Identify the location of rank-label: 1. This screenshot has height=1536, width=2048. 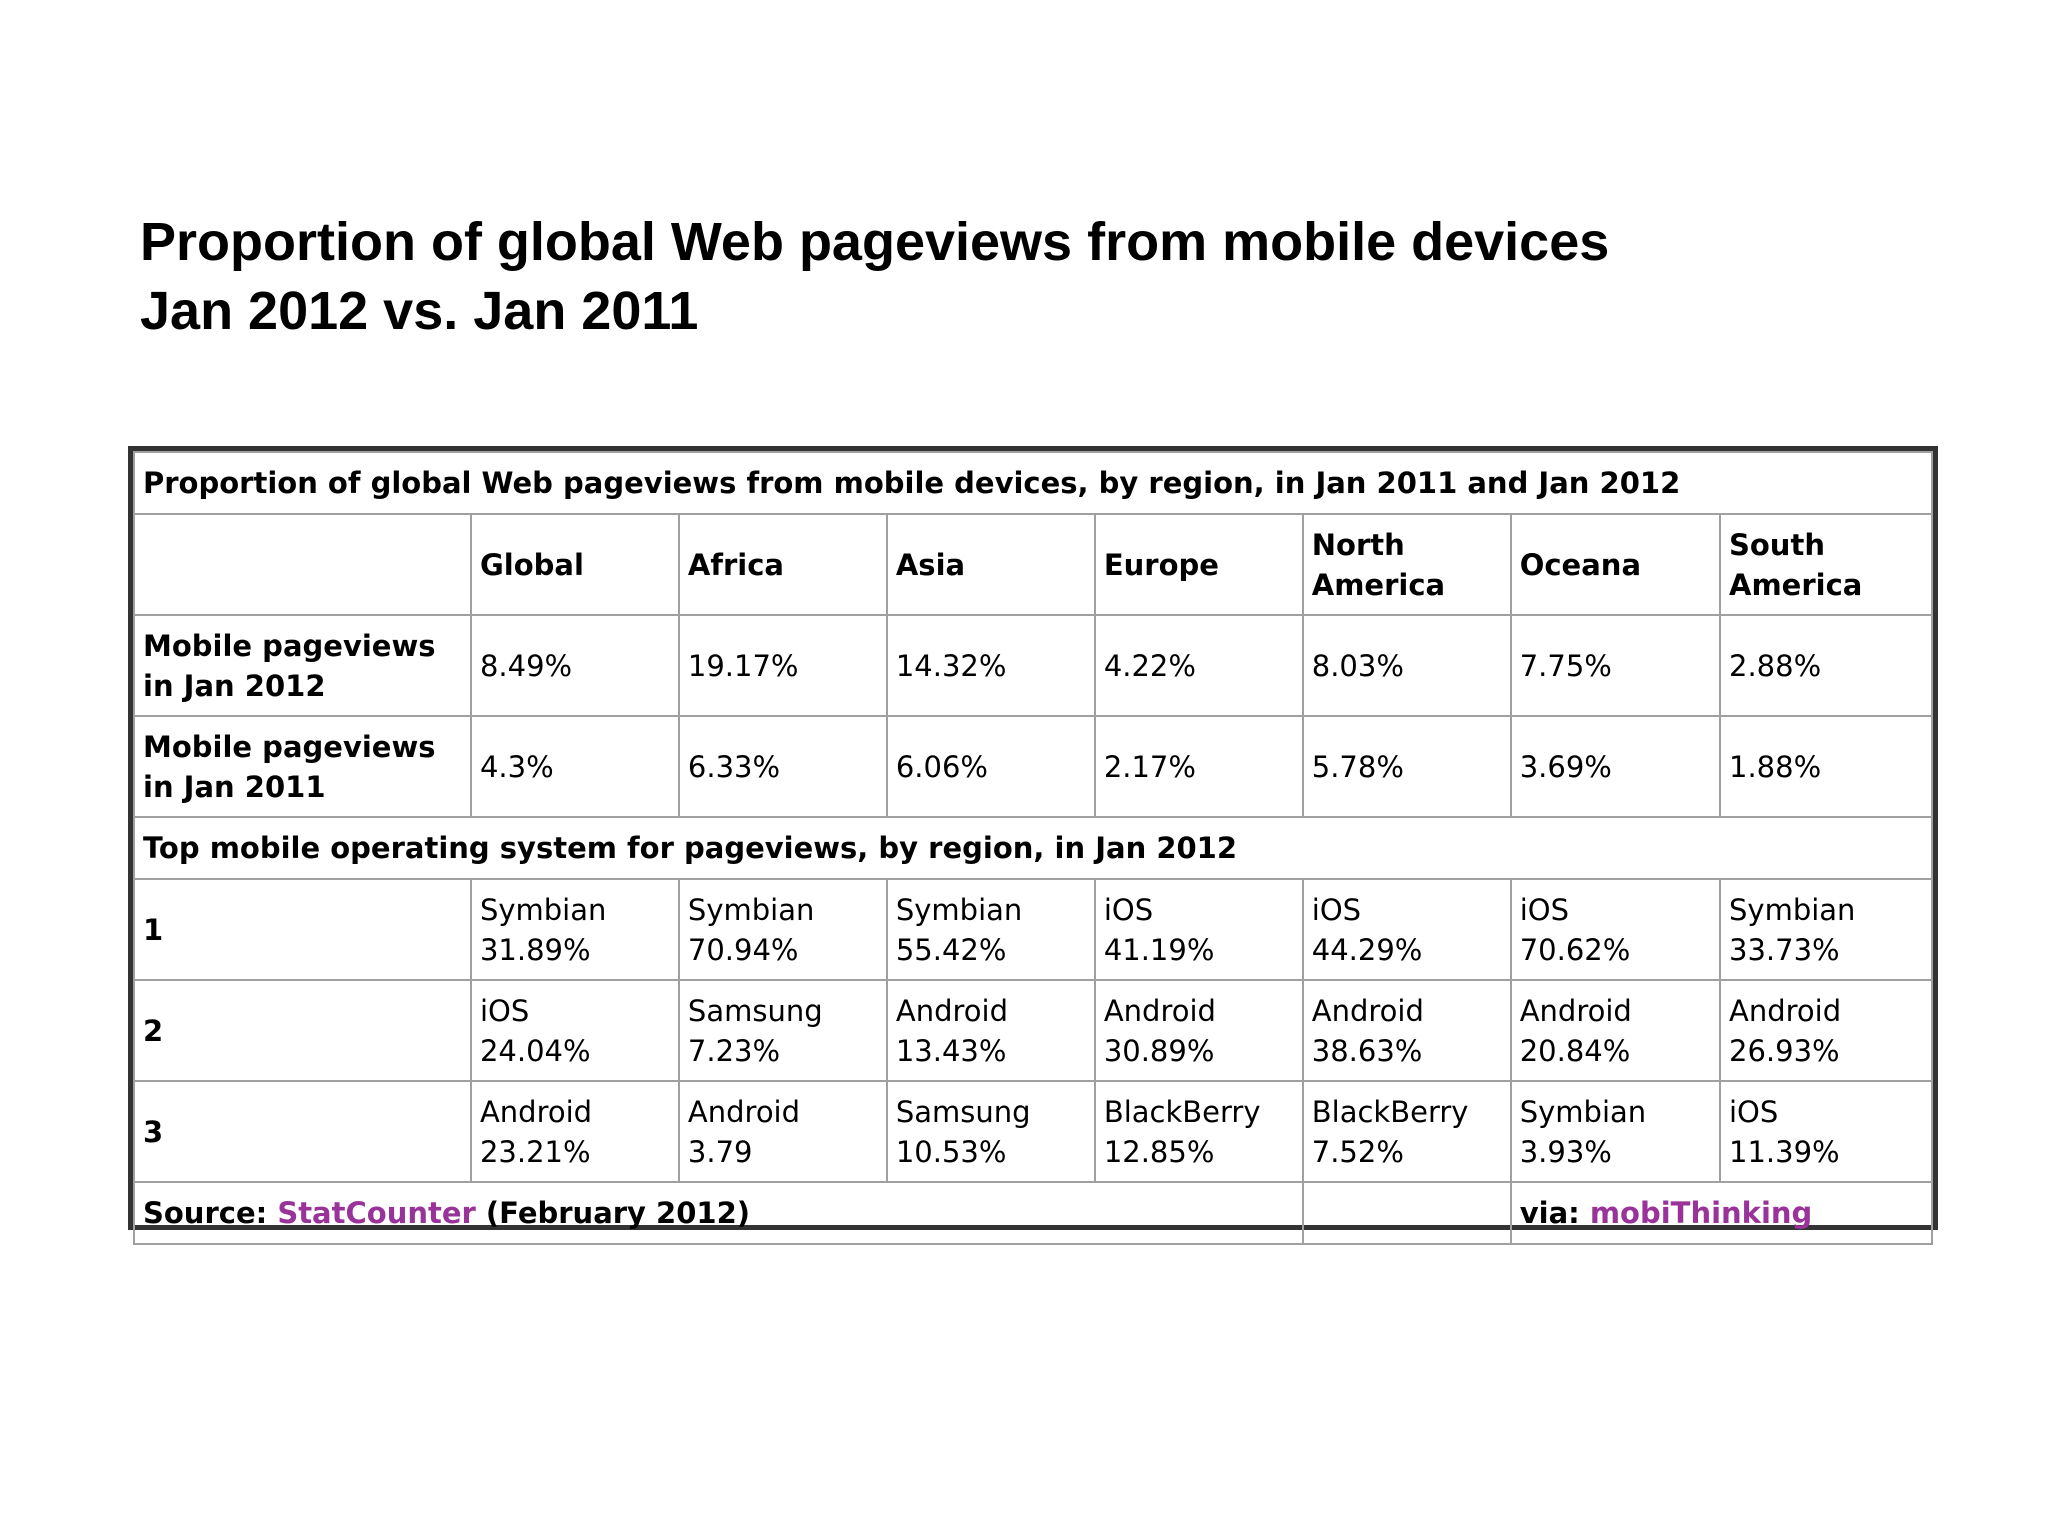
(302, 929).